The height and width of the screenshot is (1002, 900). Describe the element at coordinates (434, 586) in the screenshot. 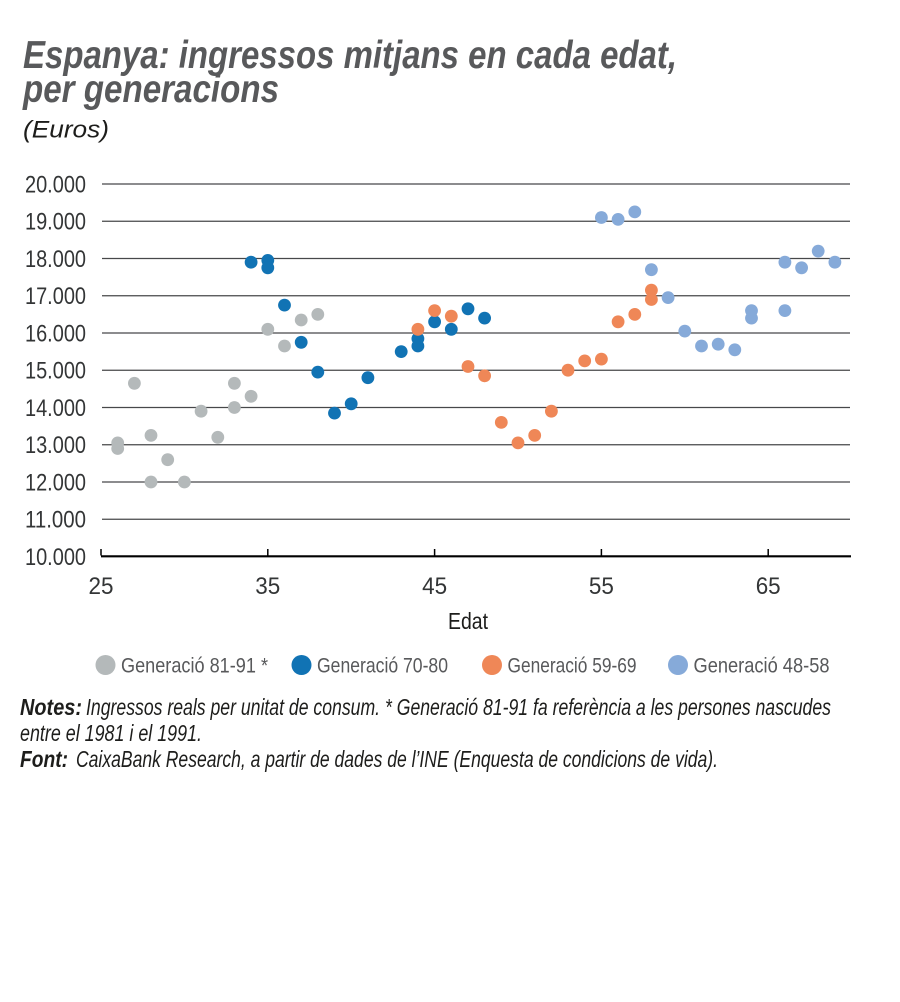

I see `svg-text: 45` at that location.